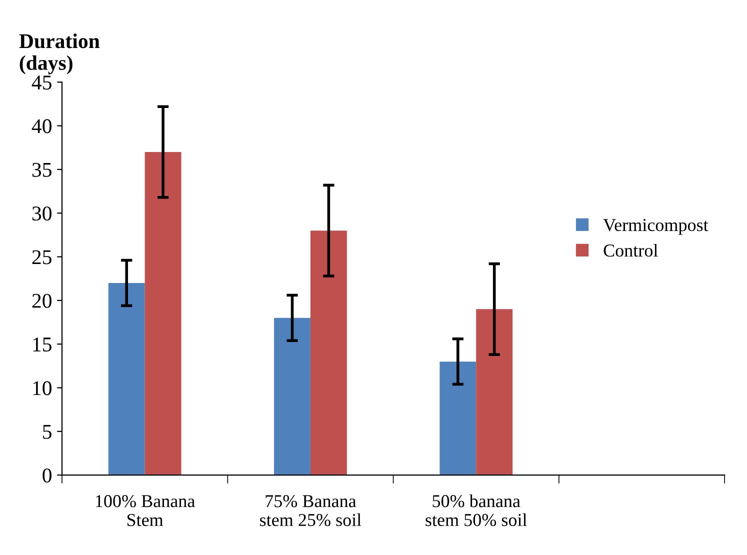 The width and height of the screenshot is (747, 555). Describe the element at coordinates (42, 169) in the screenshot. I see `y-tick-label: 35` at that location.